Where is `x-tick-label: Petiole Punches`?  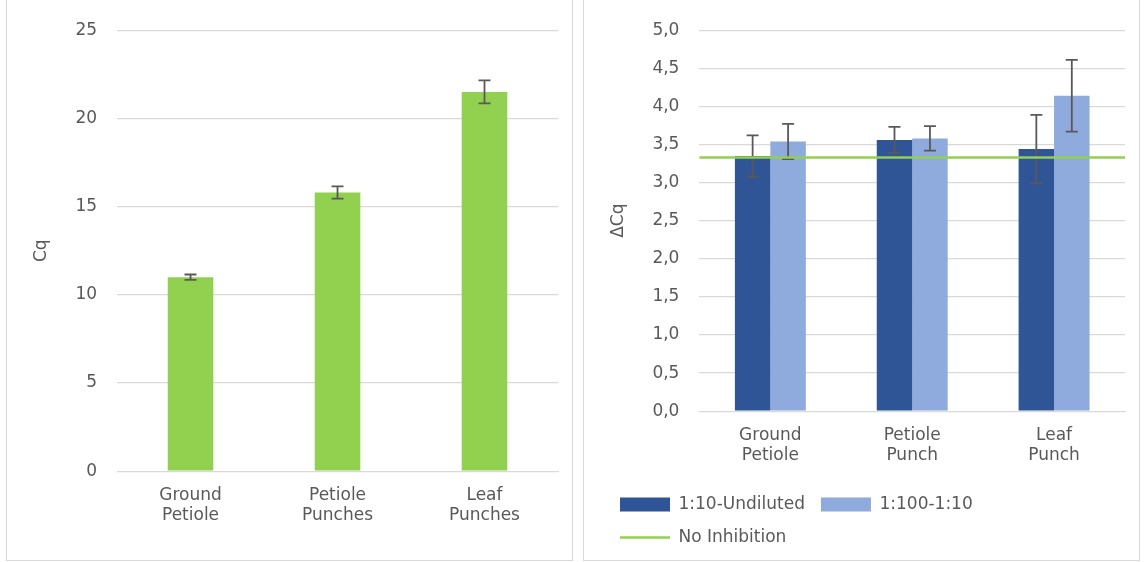
x-tick-label: Petiole Punches is located at coordinates (338, 504).